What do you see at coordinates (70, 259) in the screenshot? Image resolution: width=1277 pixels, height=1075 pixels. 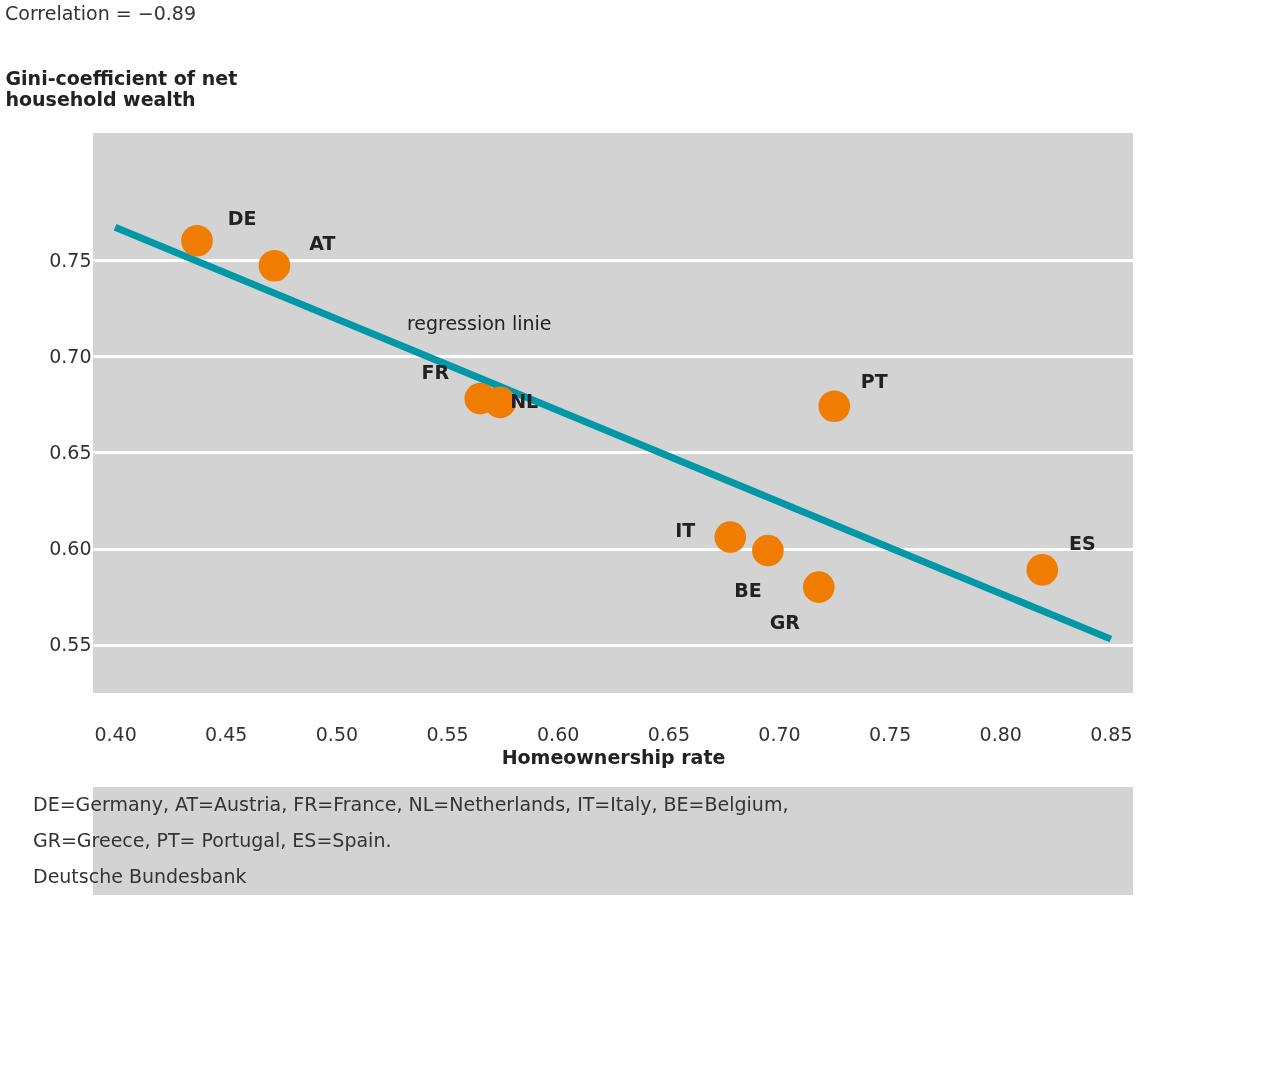 I see `y-tick-label: 0.75` at bounding box center [70, 259].